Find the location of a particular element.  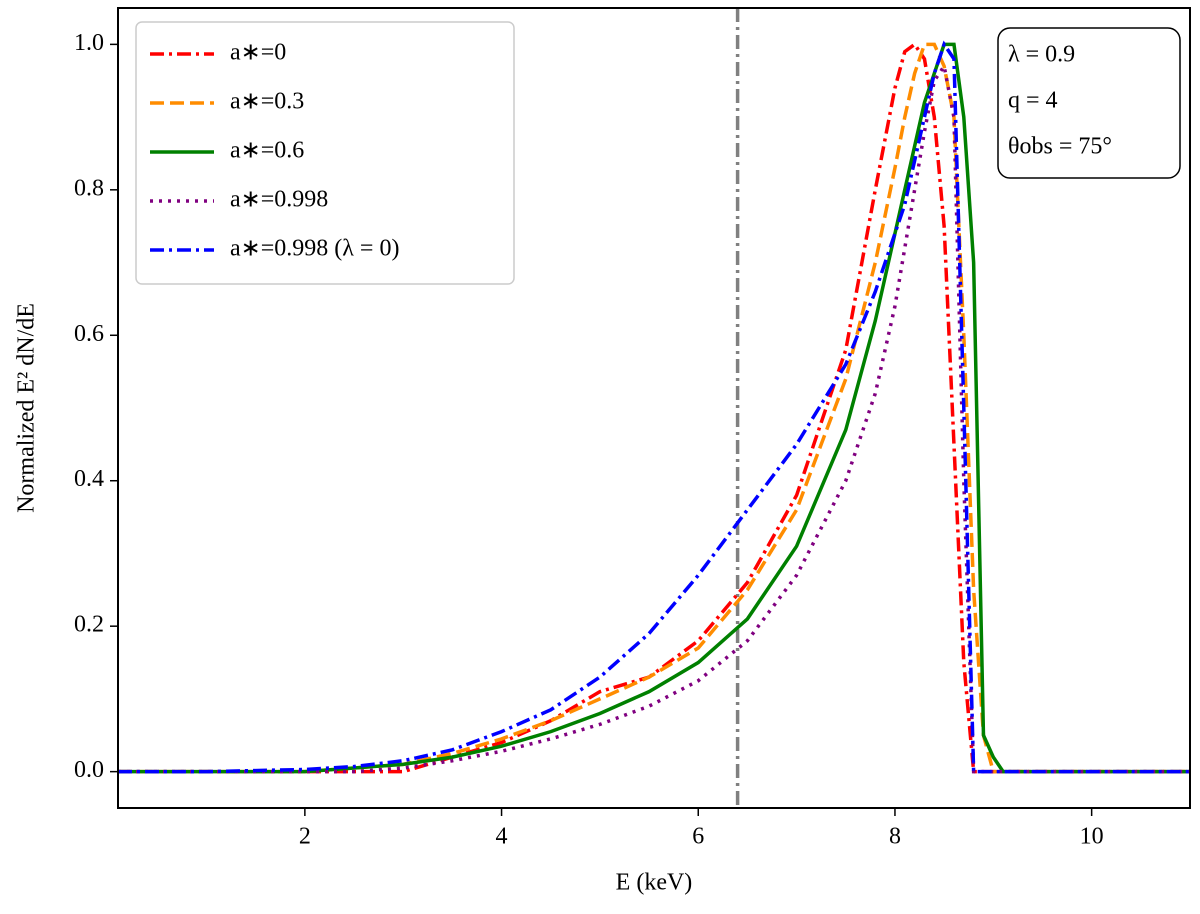

x-tick-label: 2 is located at coordinates (305, 837).